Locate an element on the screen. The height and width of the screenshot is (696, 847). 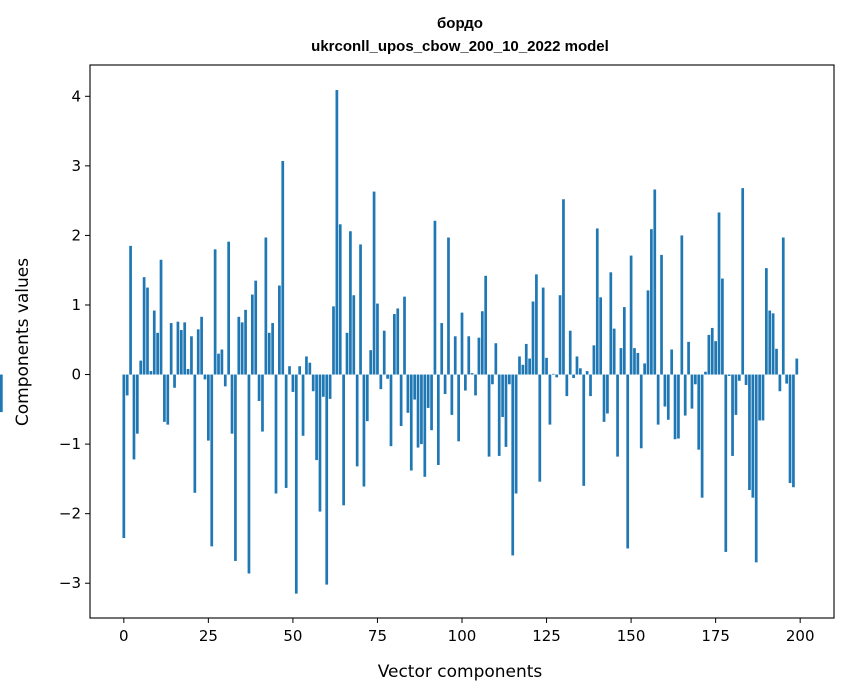
y-tick-label: −1 is located at coordinates (70, 444).